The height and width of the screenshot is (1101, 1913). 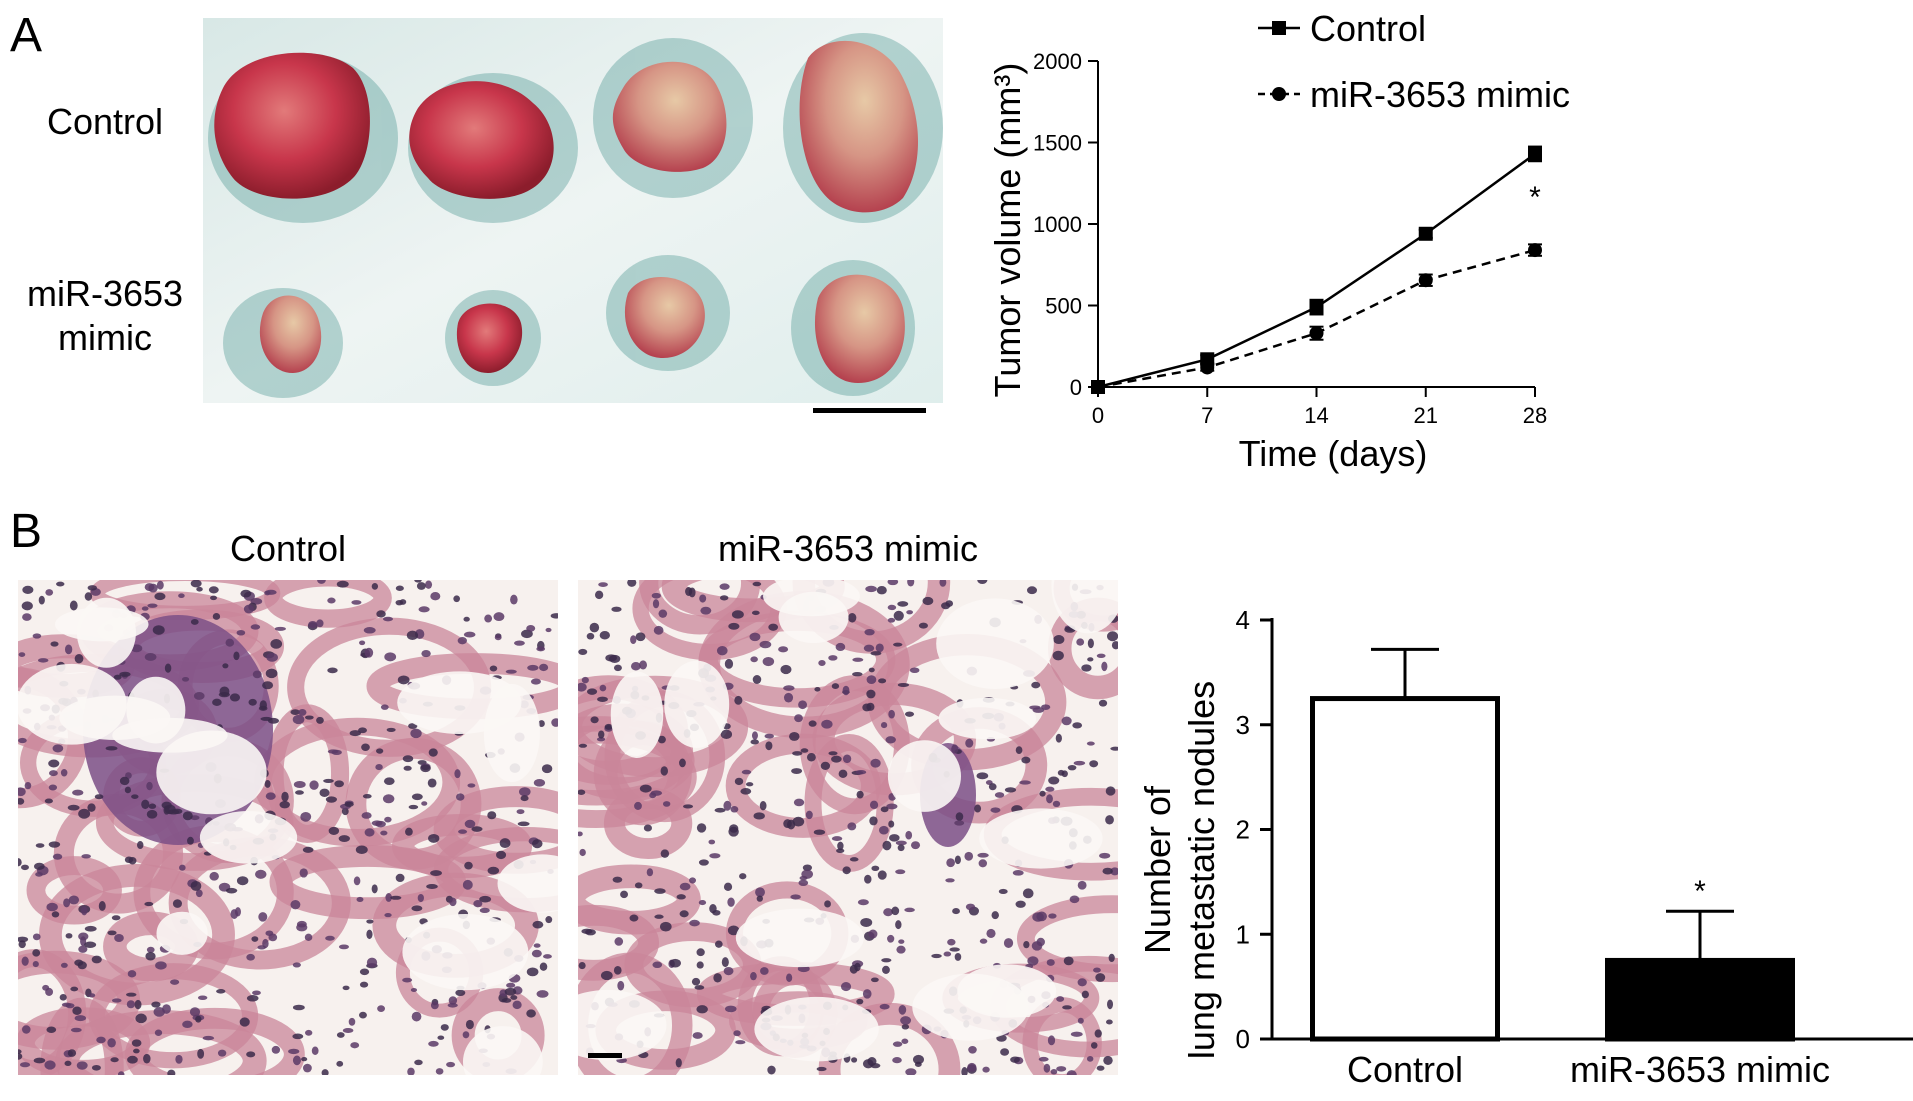 What do you see at coordinates (1007, 230) in the screenshot?
I see `line-y-axis-label: Tumor volume (mm³)` at bounding box center [1007, 230].